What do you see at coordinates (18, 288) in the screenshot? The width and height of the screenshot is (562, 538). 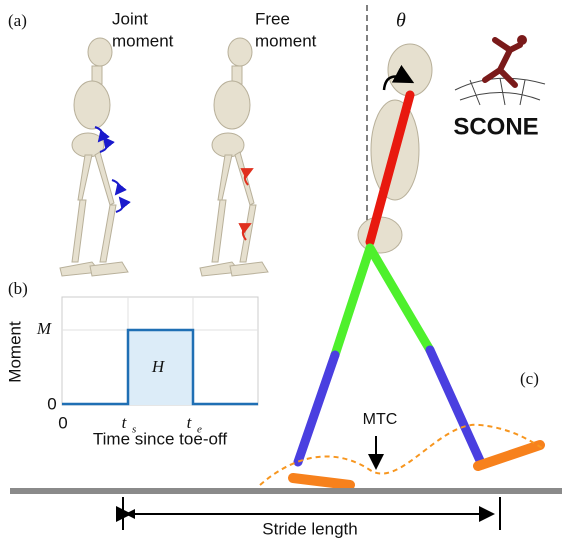 I see `panel-label: (b)` at bounding box center [18, 288].